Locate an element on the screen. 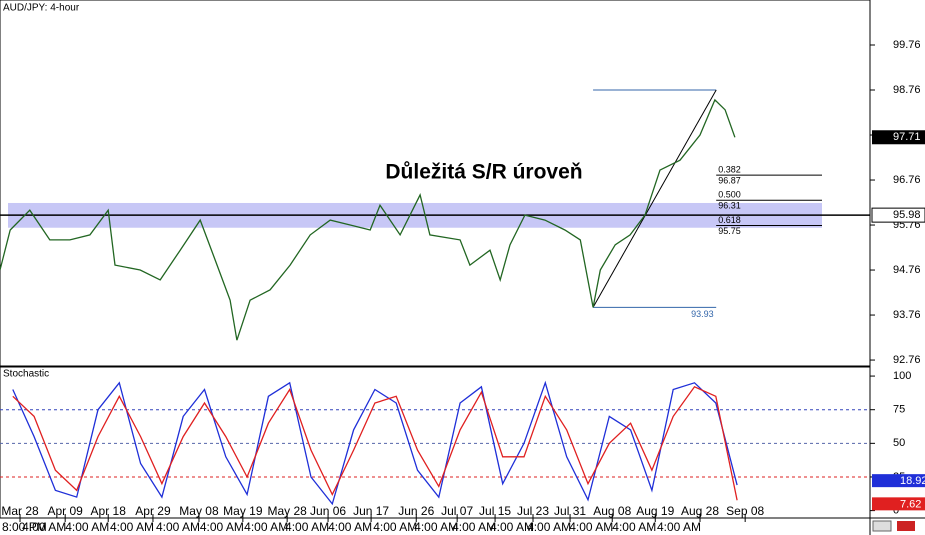 Image resolution: width=925 pixels, height=535 pixels. fib-price: 96.87 is located at coordinates (729, 180).